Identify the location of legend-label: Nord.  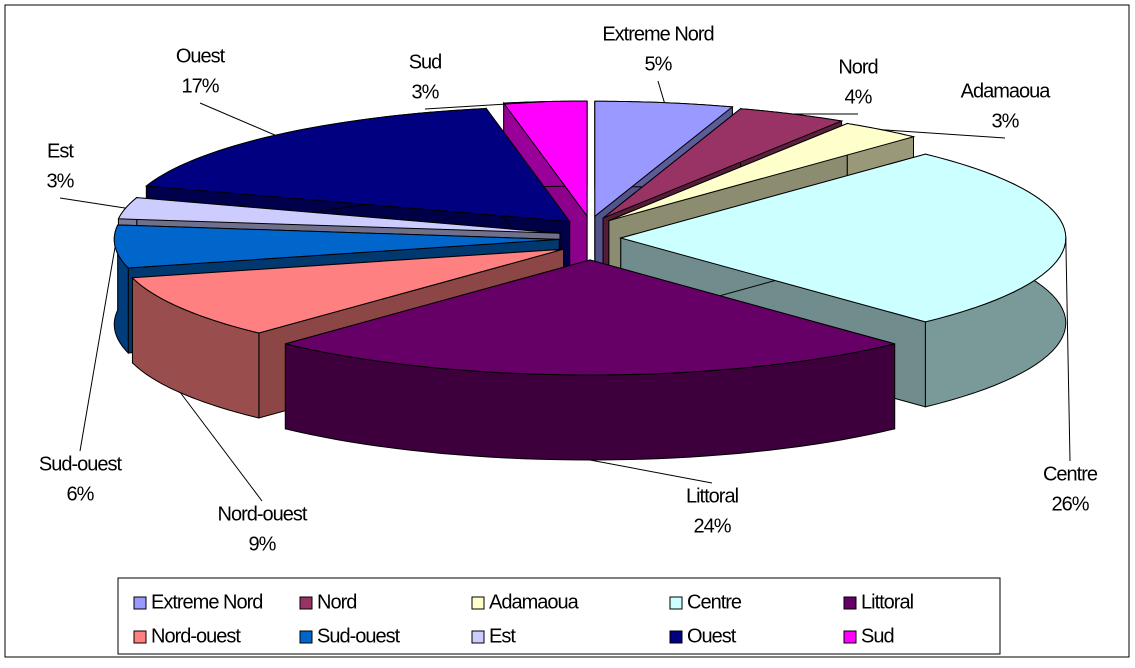
(336, 602).